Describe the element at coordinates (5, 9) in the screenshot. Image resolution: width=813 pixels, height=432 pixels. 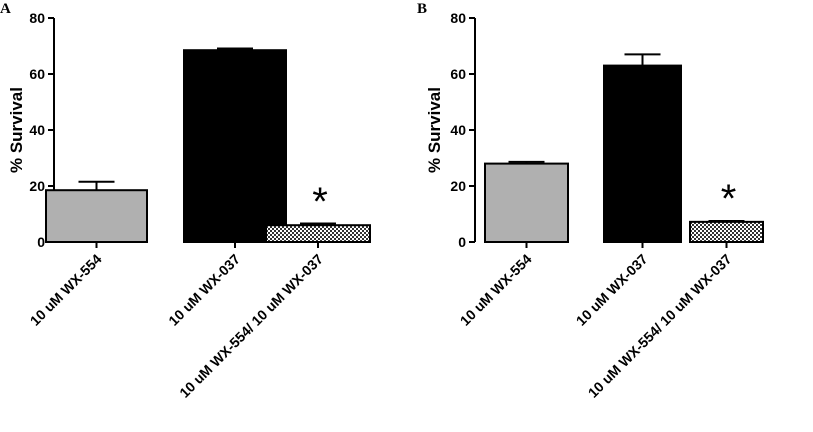
I see `panel-letter: A` at that location.